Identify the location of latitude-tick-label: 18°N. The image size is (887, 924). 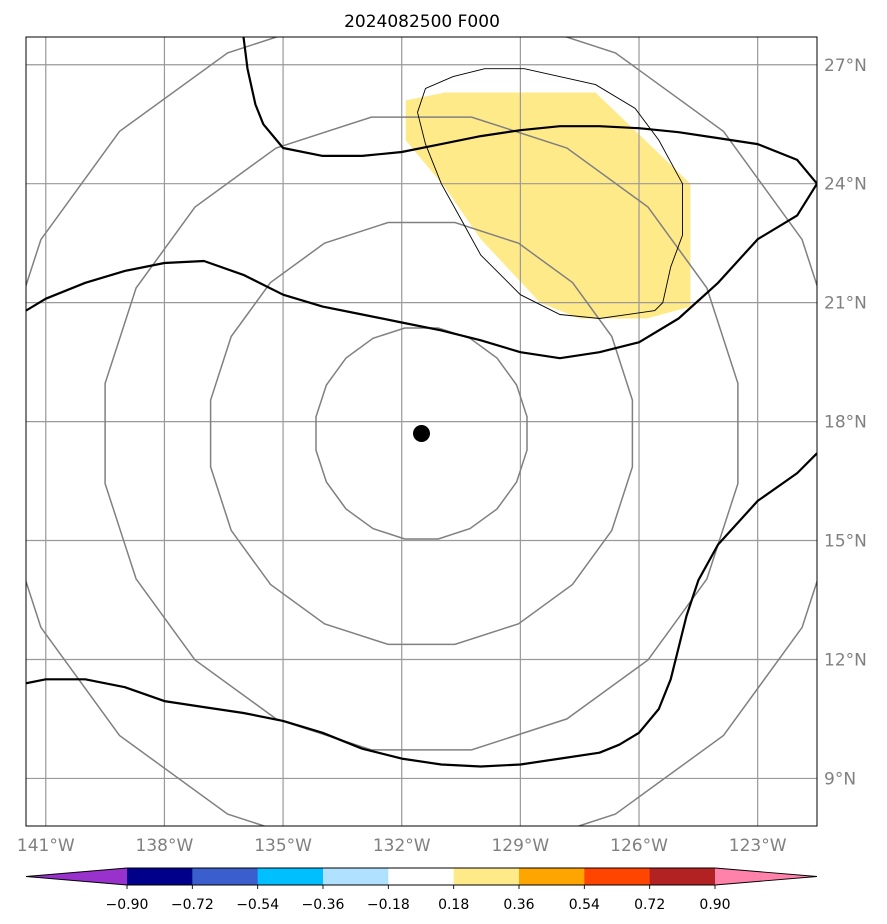
(845, 423).